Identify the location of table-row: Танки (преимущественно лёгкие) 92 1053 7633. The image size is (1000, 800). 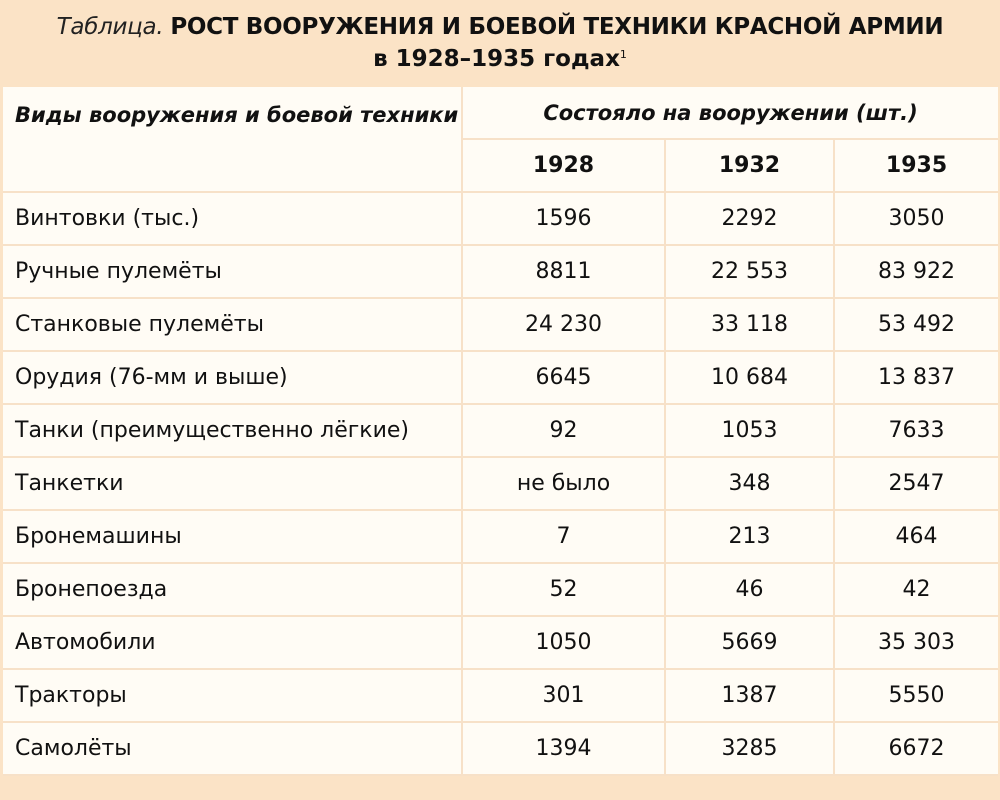
(501, 430).